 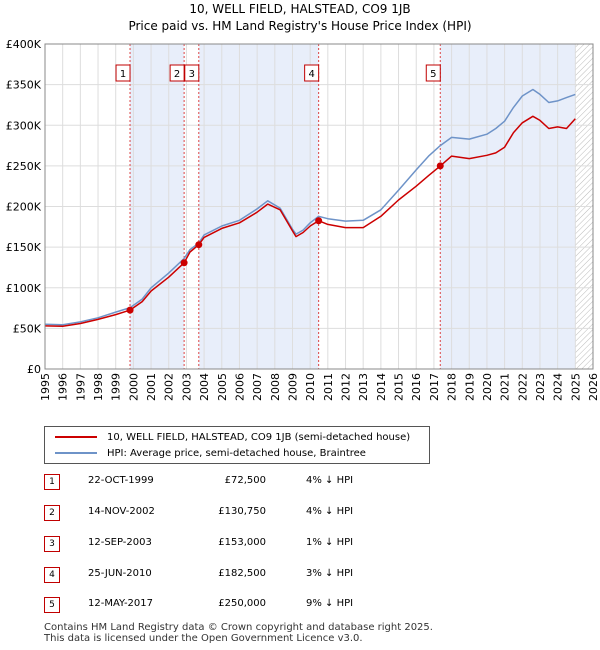 I want to click on x-tick-label: 2013, so click(x=363, y=387).